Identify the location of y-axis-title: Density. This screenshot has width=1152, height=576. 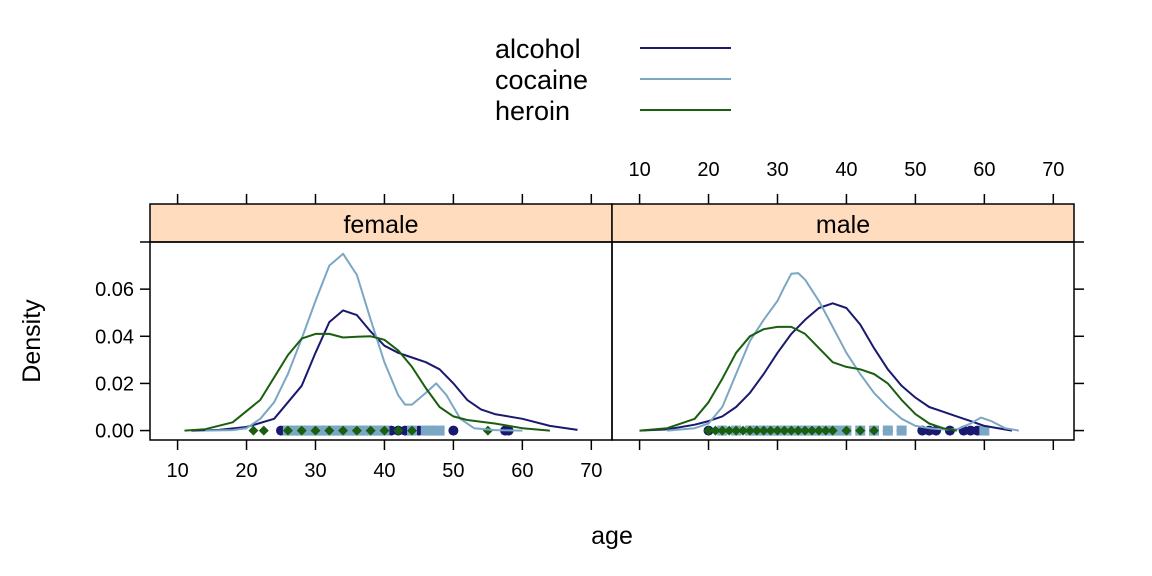
(32, 341).